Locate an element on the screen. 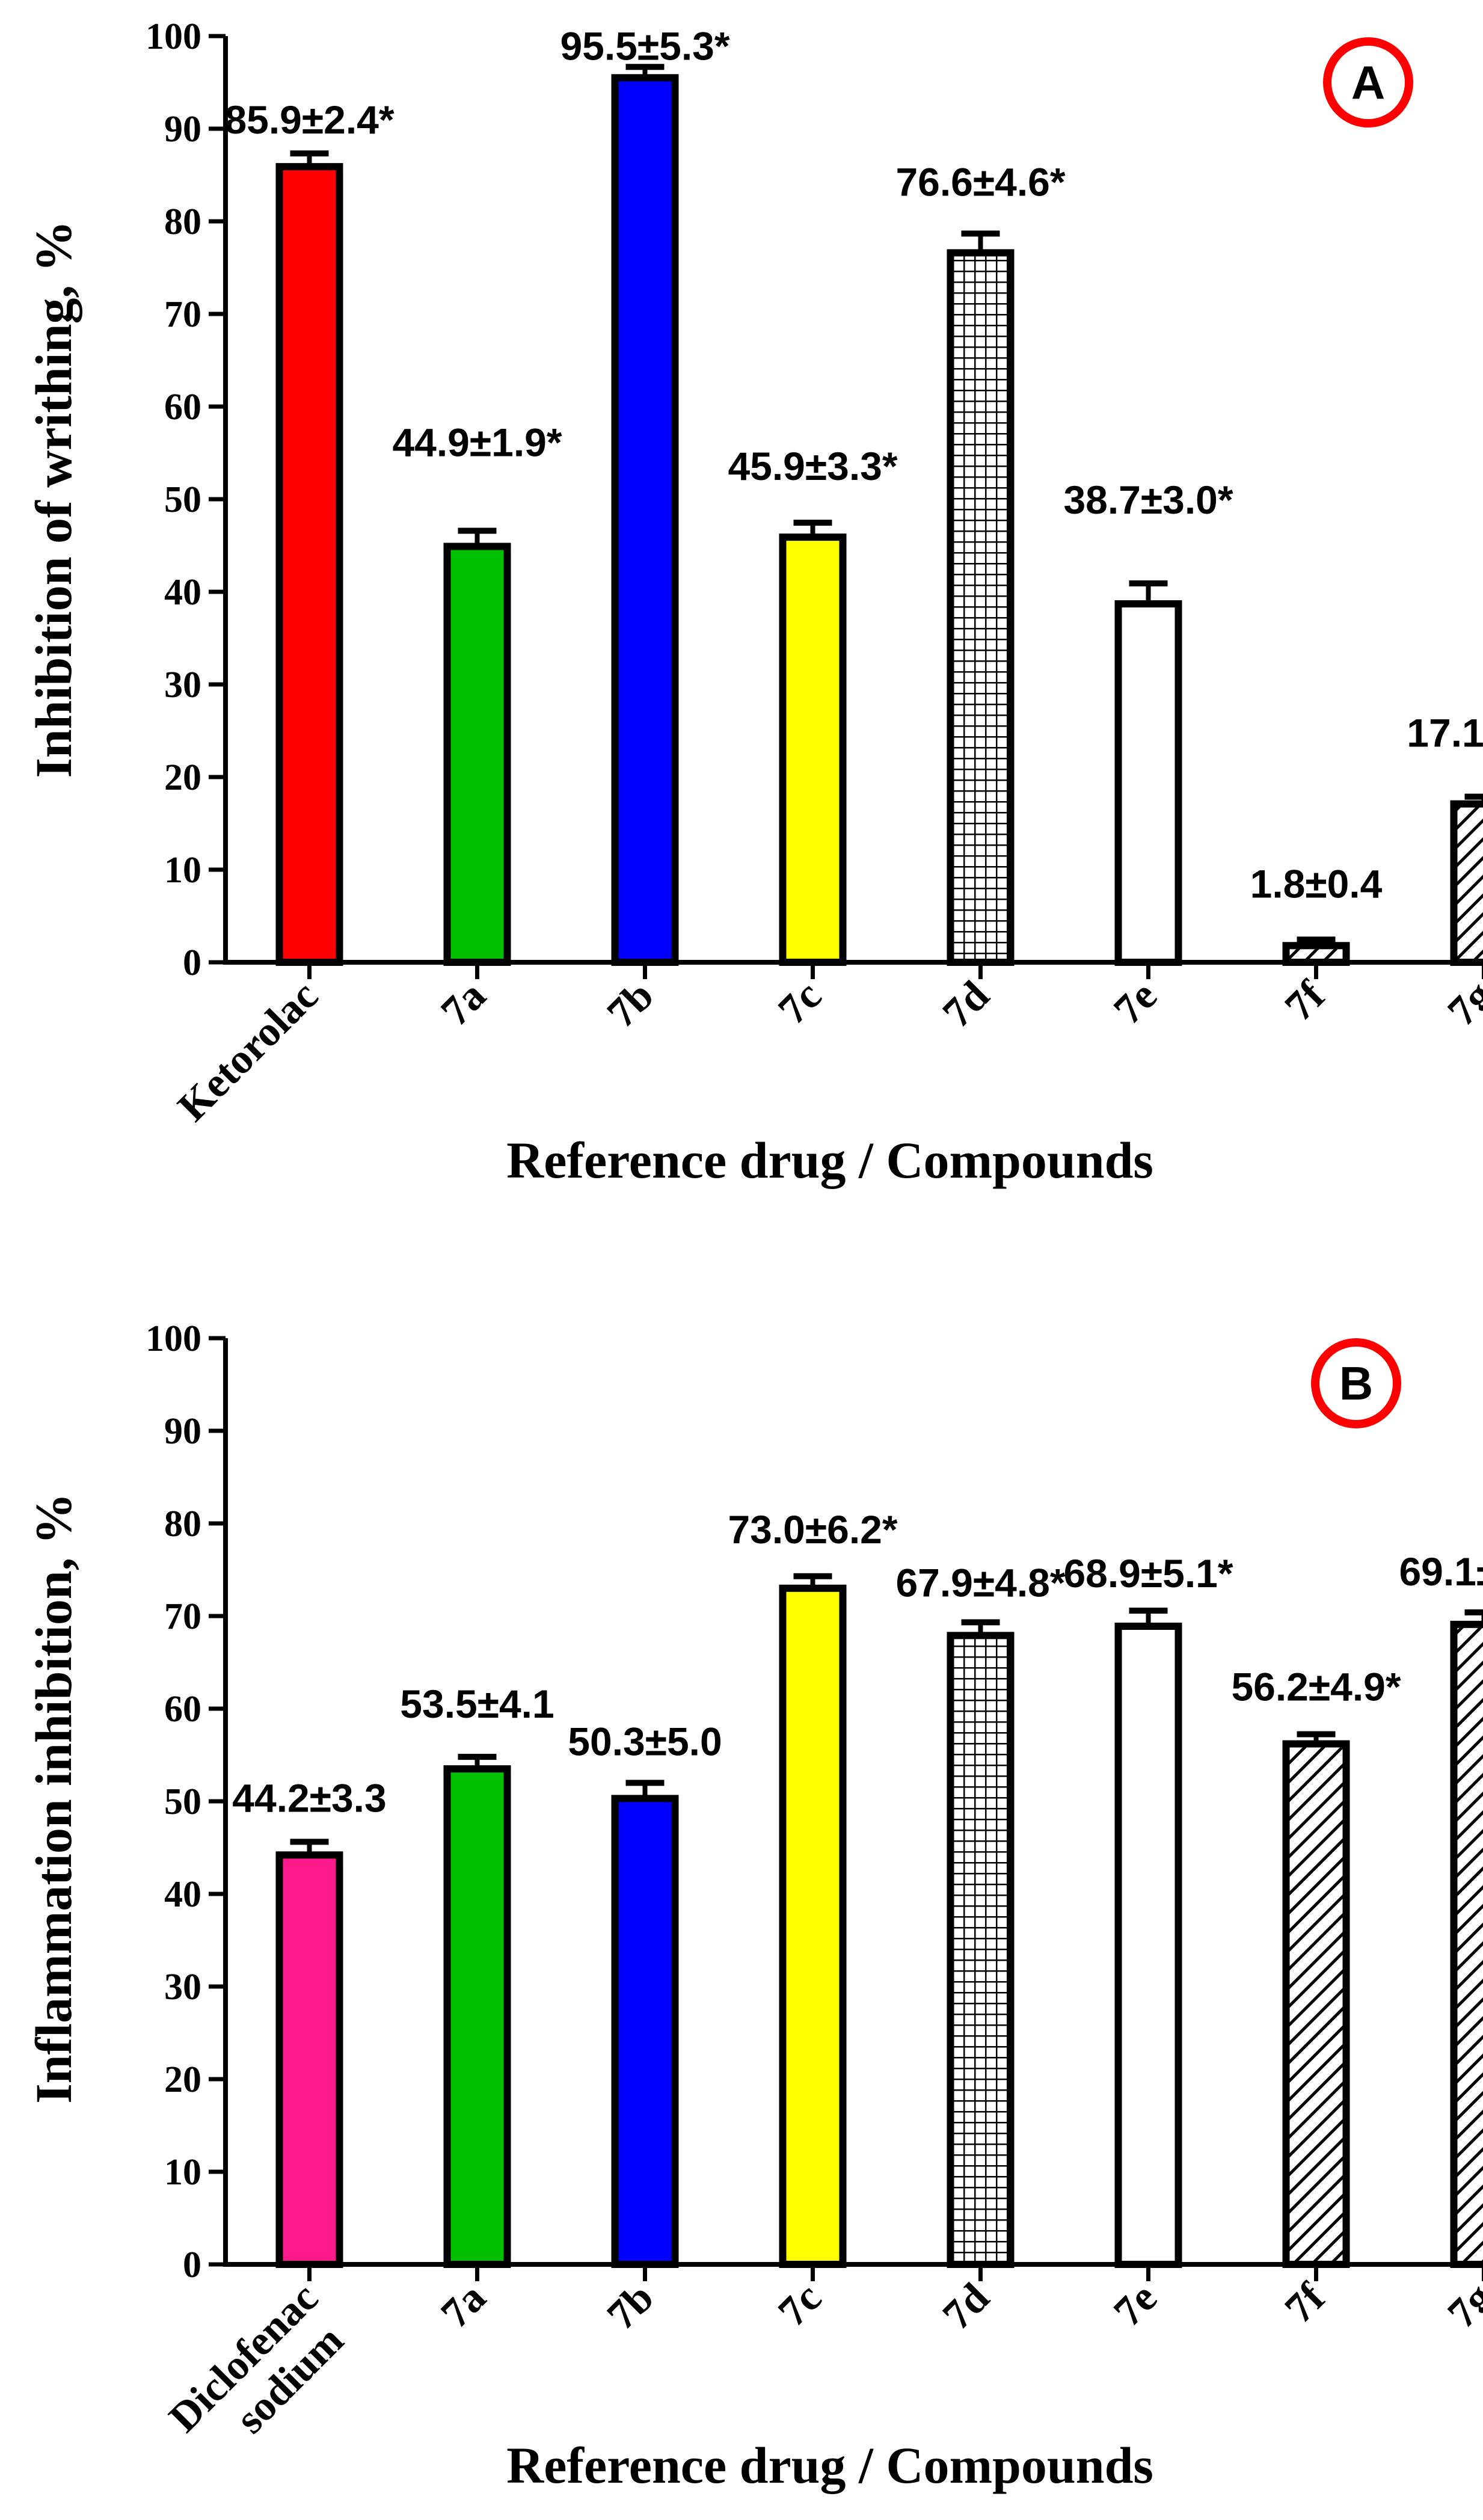  panel-b-category-label: 7e is located at coordinates (1135, 2305).